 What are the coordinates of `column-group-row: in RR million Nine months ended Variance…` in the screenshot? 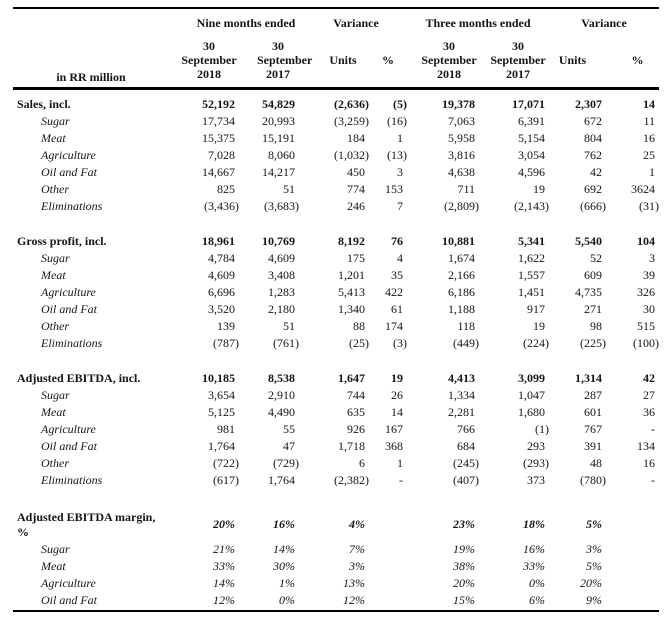 It's located at (336, 46).